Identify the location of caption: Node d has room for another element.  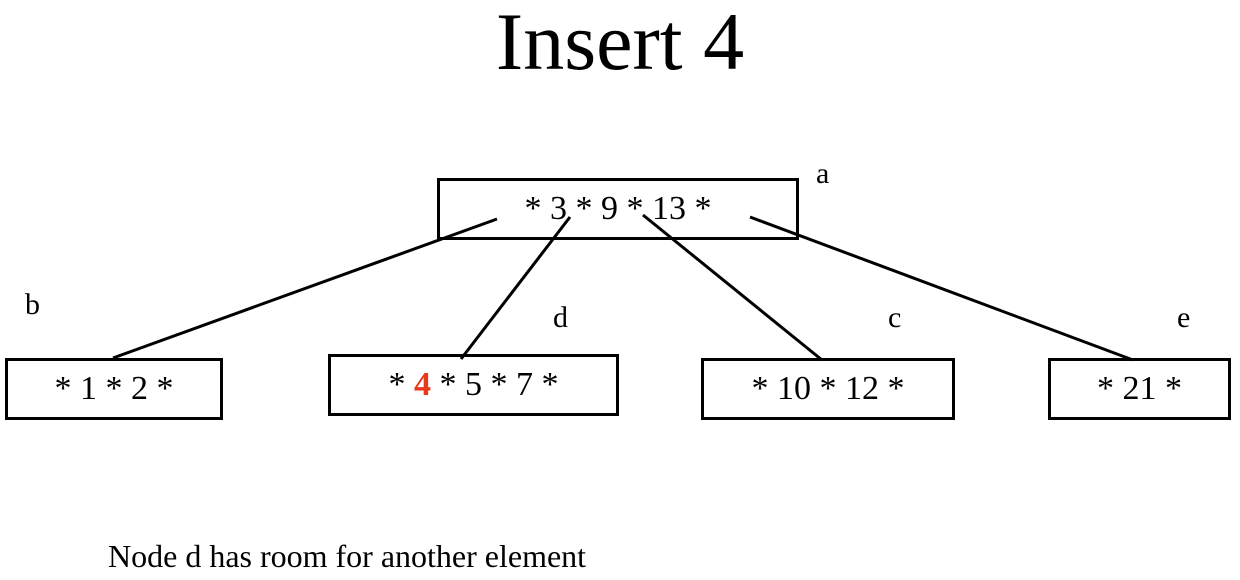
(347, 556).